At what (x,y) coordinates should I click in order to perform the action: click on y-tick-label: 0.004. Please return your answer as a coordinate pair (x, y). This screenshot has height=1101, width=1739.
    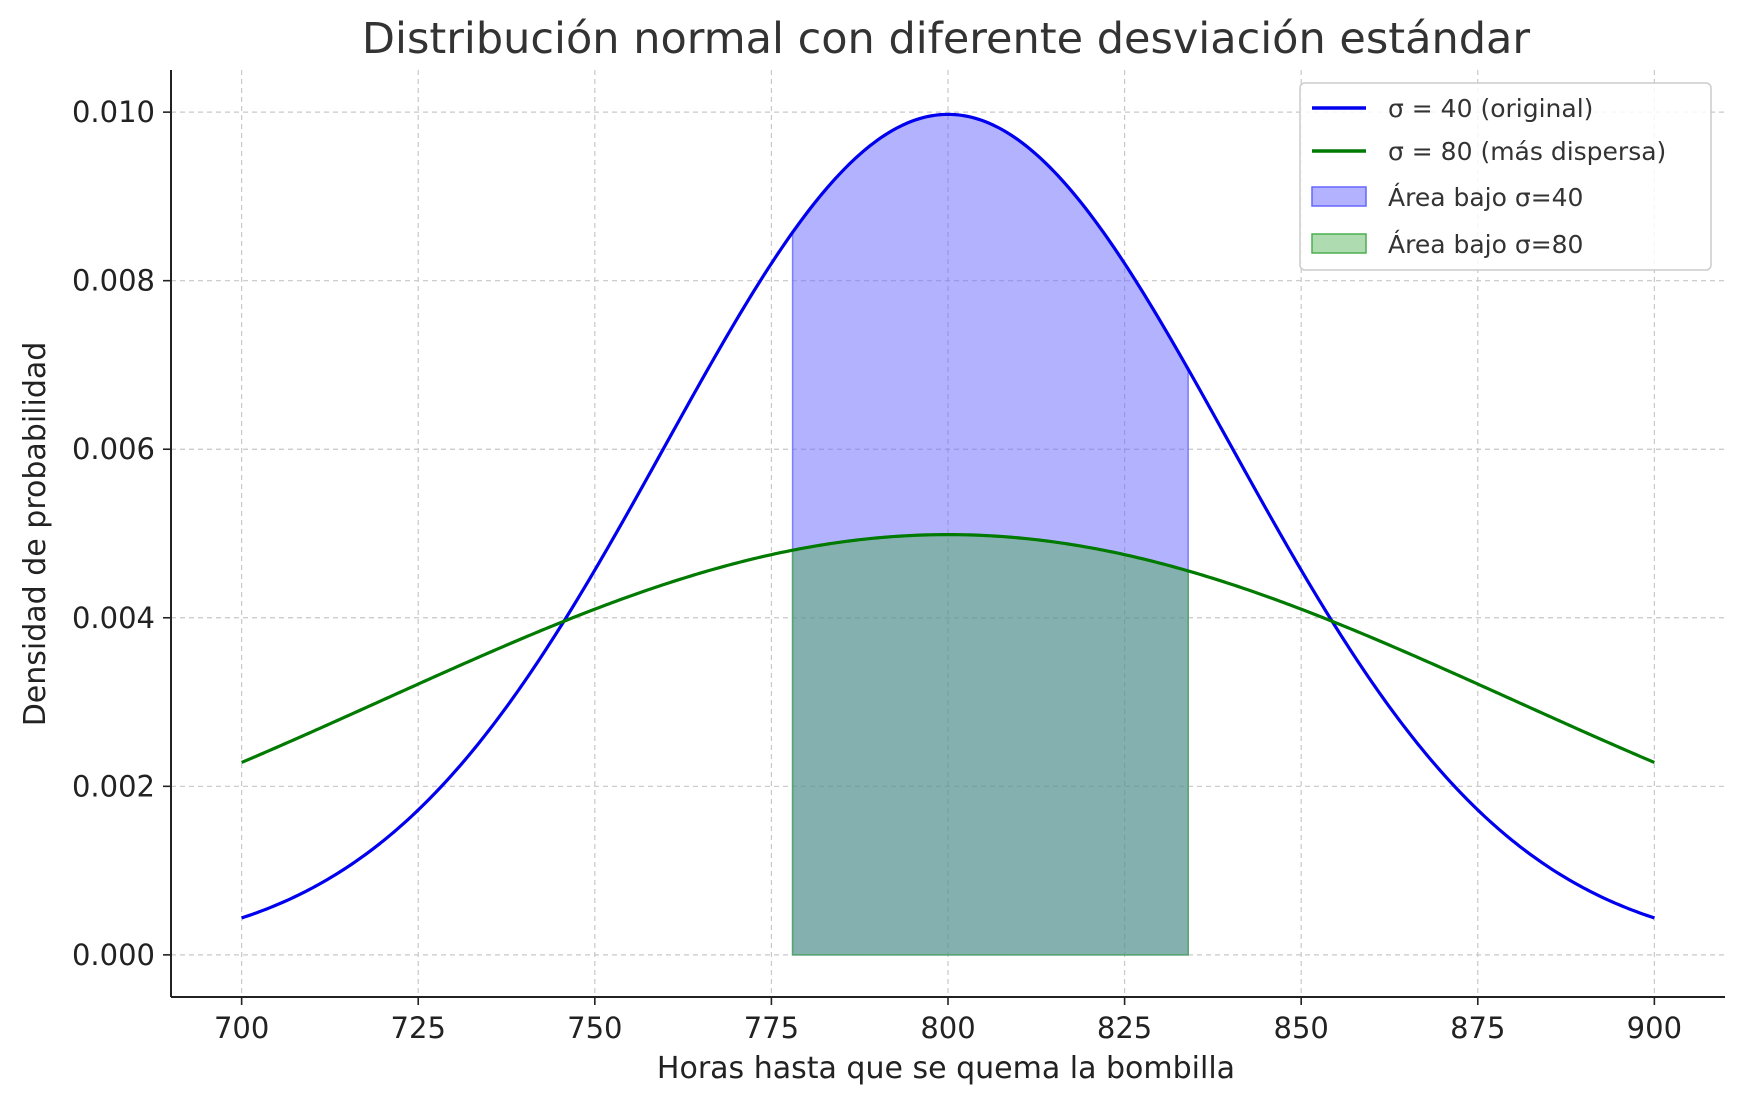
    Looking at the image, I should click on (113, 618).